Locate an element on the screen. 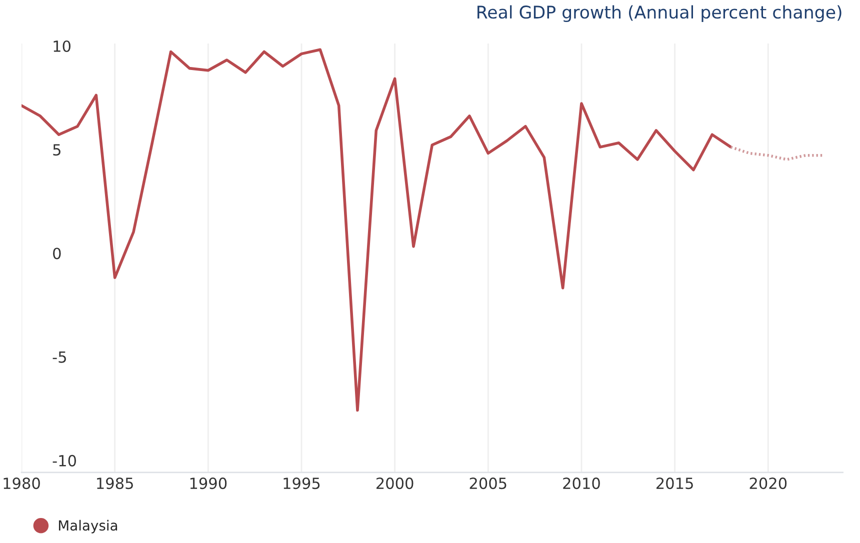 Image resolution: width=860 pixels, height=543 pixels. x-tick-label: 2020 is located at coordinates (768, 484).